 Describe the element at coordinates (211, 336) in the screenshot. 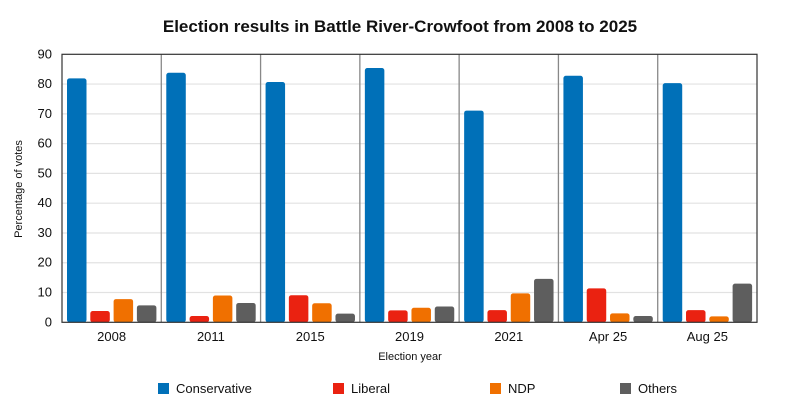

I see `x-tick-label: 2011` at that location.